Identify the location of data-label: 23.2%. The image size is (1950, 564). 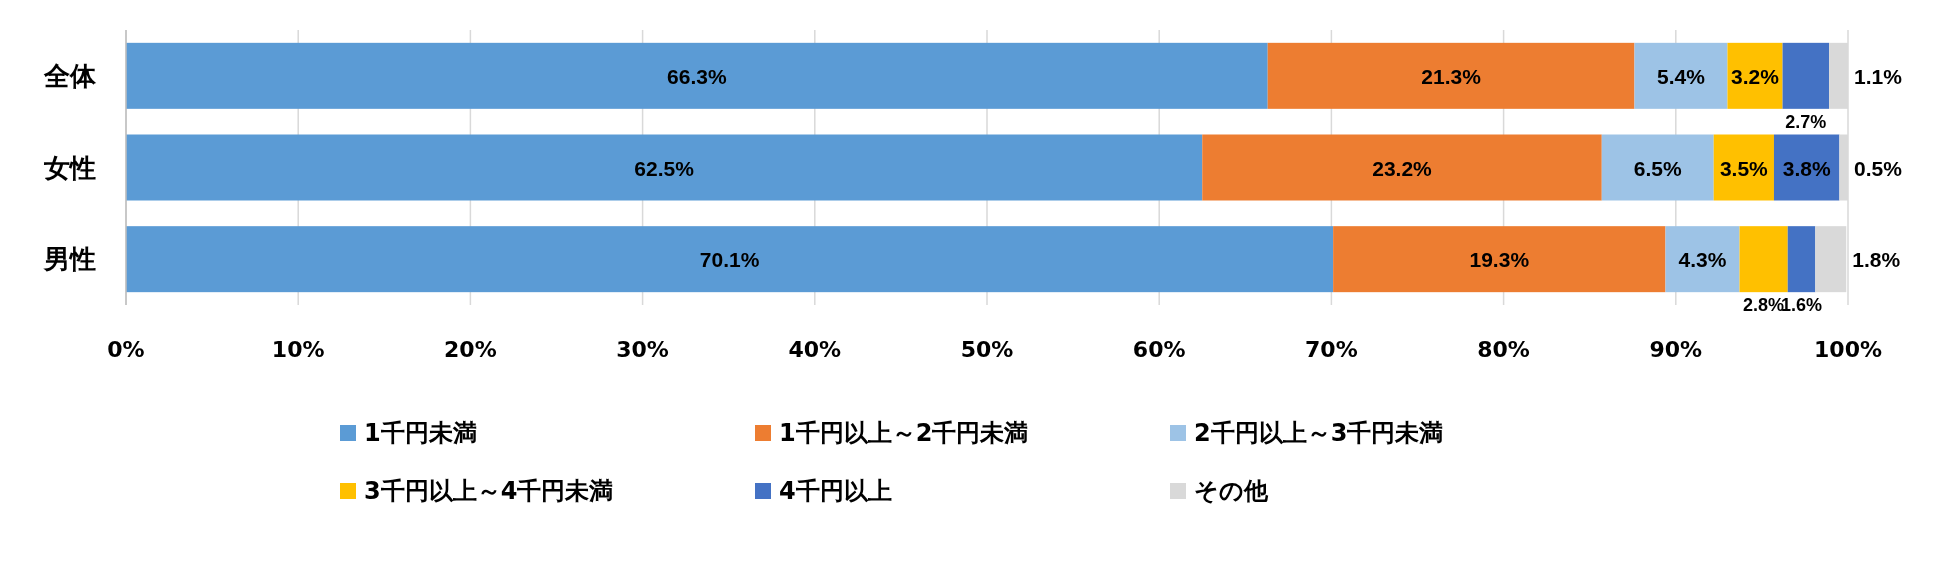
(1402, 168).